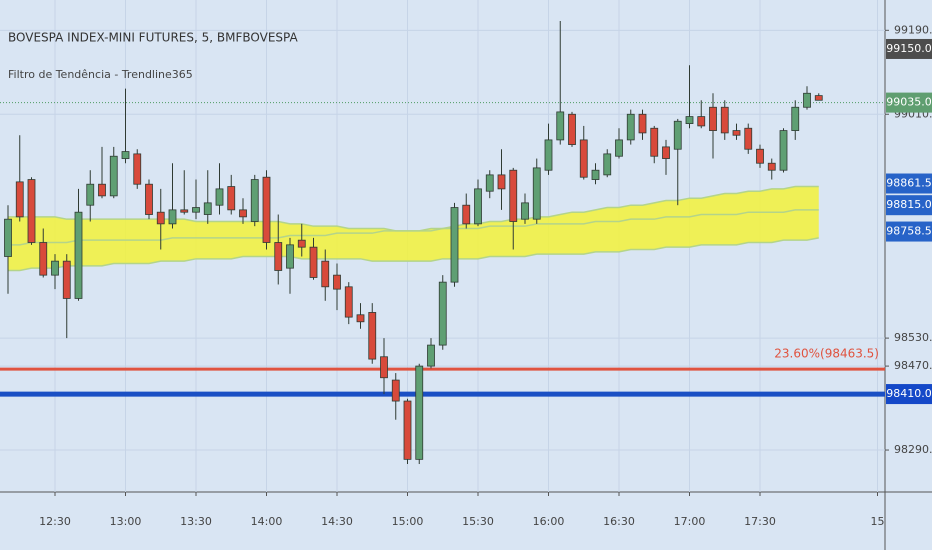  I want to click on x-tick-label: 16:30, so click(619, 521).